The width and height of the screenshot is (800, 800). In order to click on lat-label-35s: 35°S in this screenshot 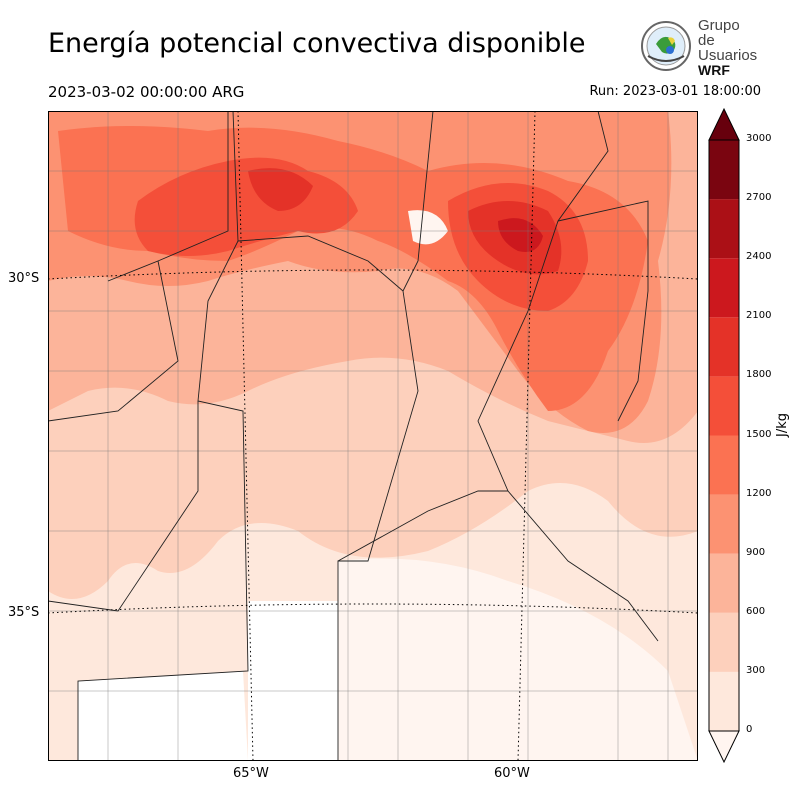, I will do `click(24, 612)`.